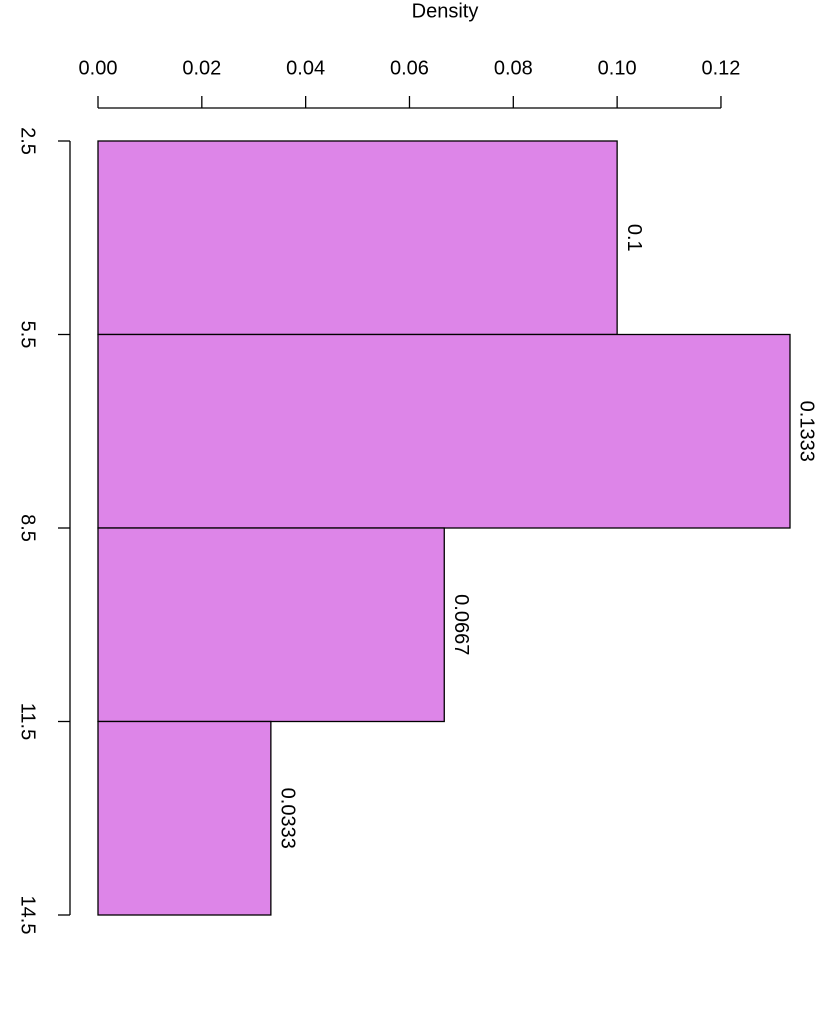 This screenshot has width=821, height=1024. Describe the element at coordinates (28, 915) in the screenshot. I see `y-tick-label: 14.5` at that location.